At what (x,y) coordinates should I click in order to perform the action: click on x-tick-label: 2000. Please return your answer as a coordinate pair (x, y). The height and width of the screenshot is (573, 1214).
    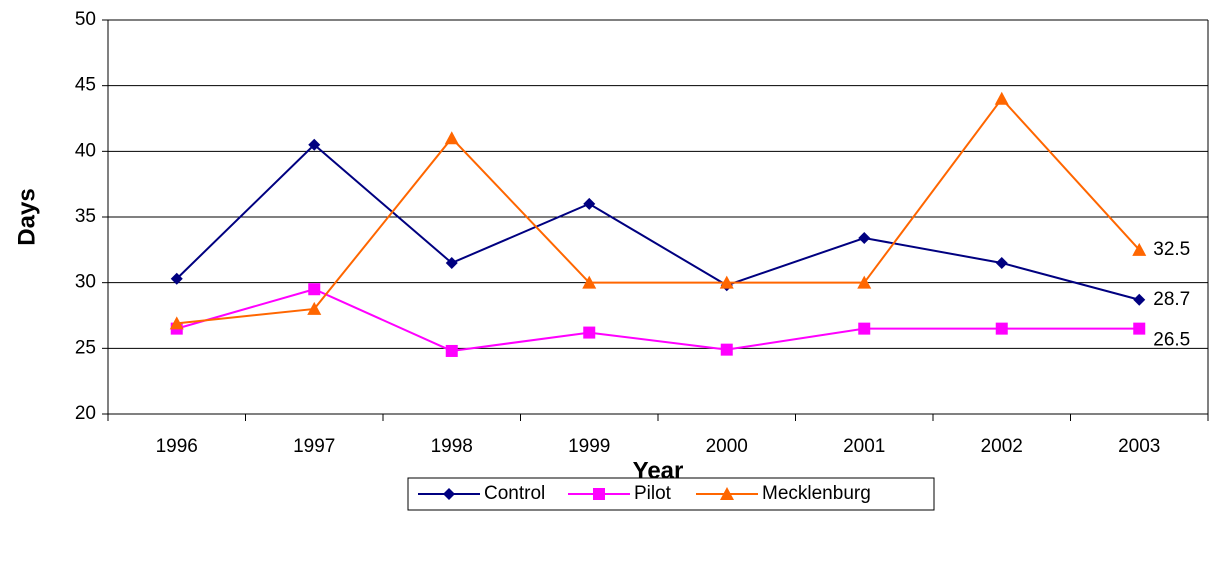
    Looking at the image, I should click on (727, 446).